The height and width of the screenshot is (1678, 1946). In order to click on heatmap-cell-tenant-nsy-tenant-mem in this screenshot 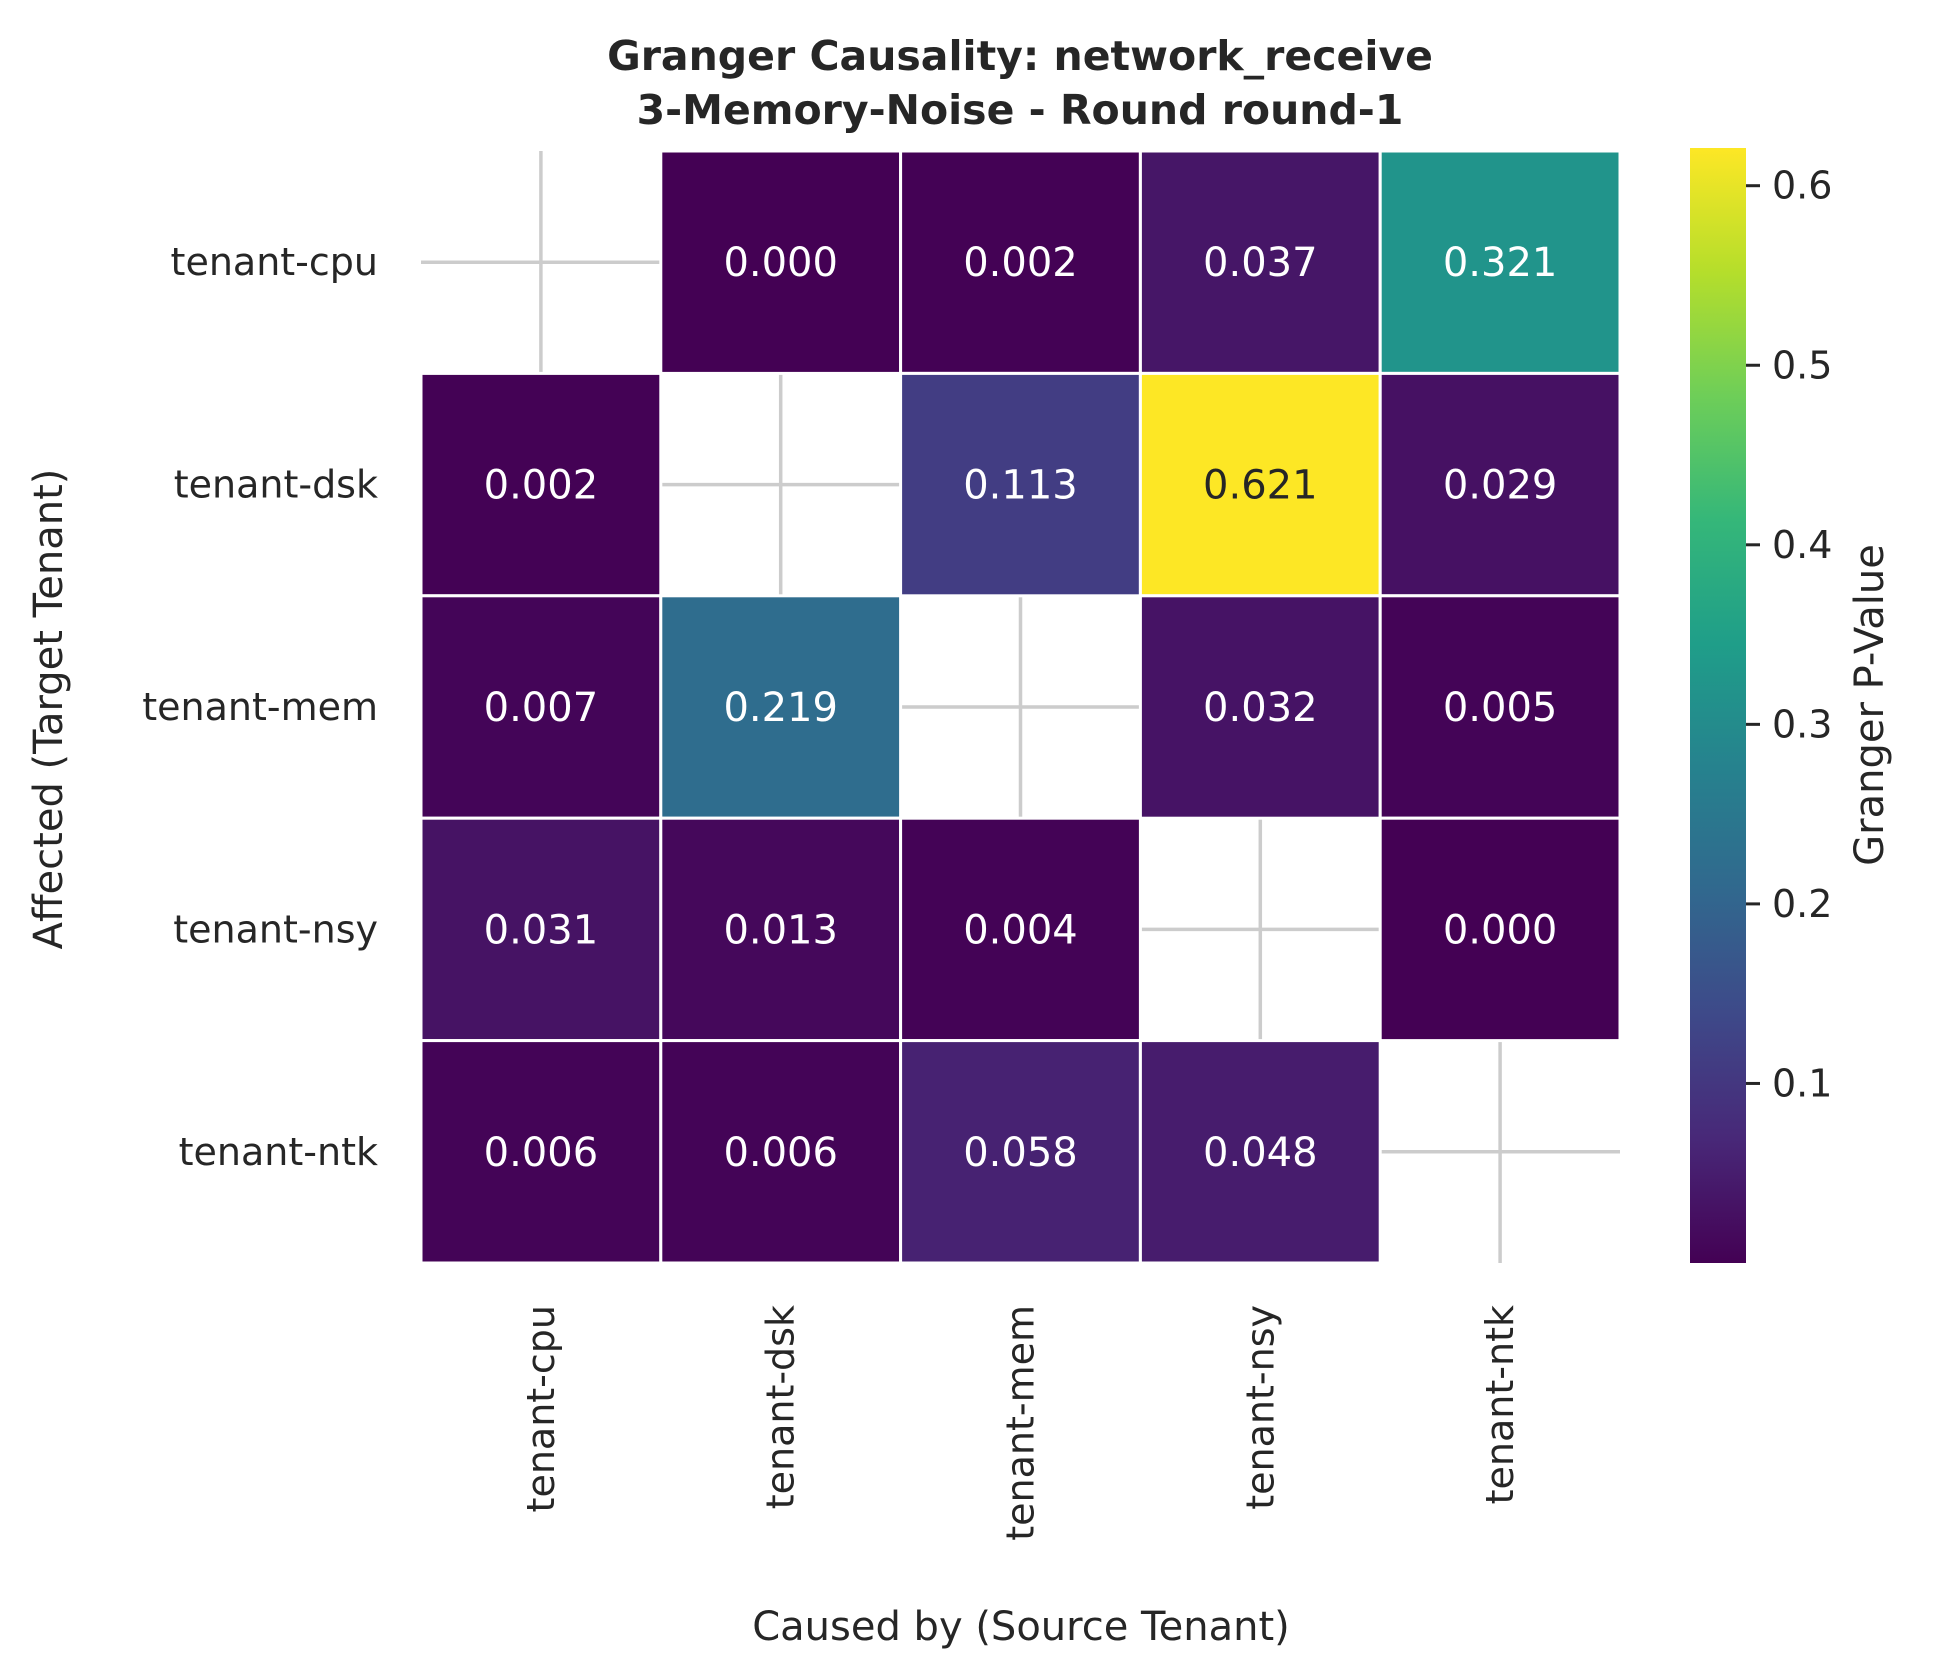, I will do `click(1020, 929)`.